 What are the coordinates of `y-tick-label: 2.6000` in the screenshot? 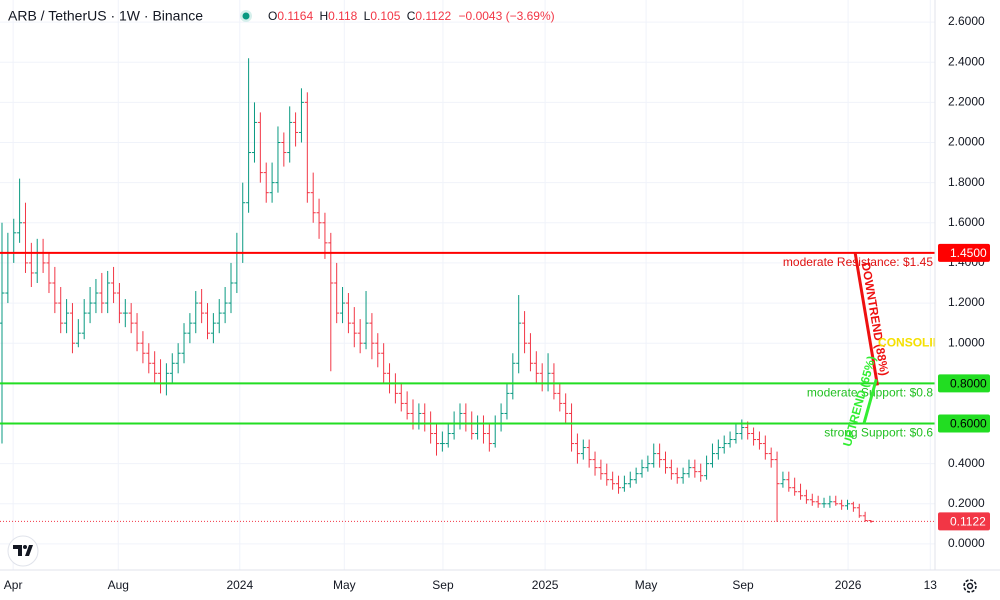 It's located at (966, 21).